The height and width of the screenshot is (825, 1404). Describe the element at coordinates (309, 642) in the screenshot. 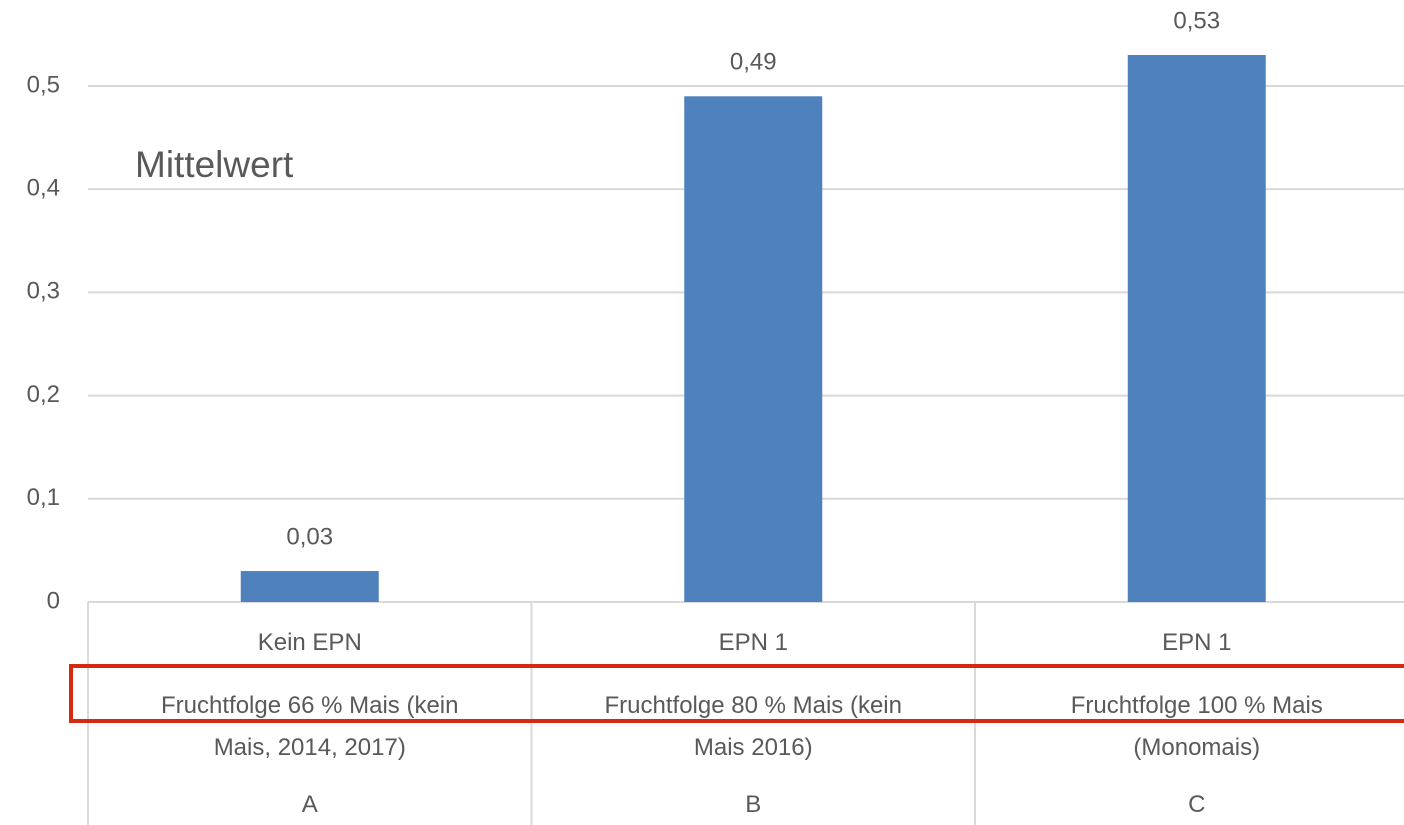

I see `category-label: Kein EPN` at that location.